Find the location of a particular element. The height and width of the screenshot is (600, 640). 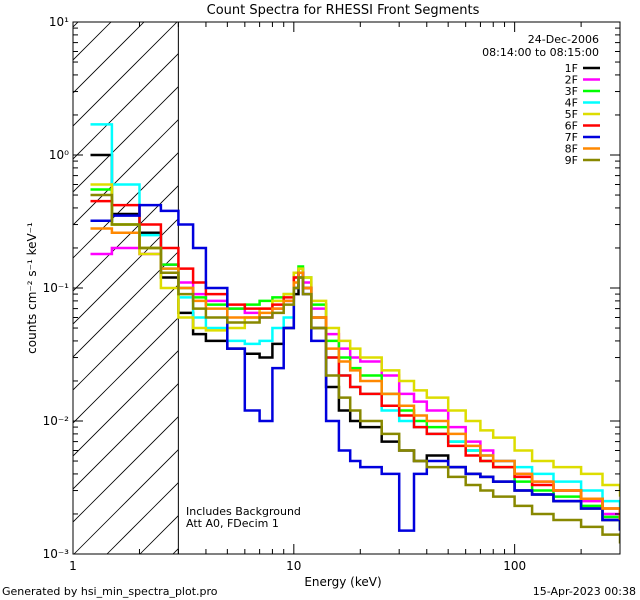

annotation-attenuator: Att A0, FDecim 1 is located at coordinates (232, 523).